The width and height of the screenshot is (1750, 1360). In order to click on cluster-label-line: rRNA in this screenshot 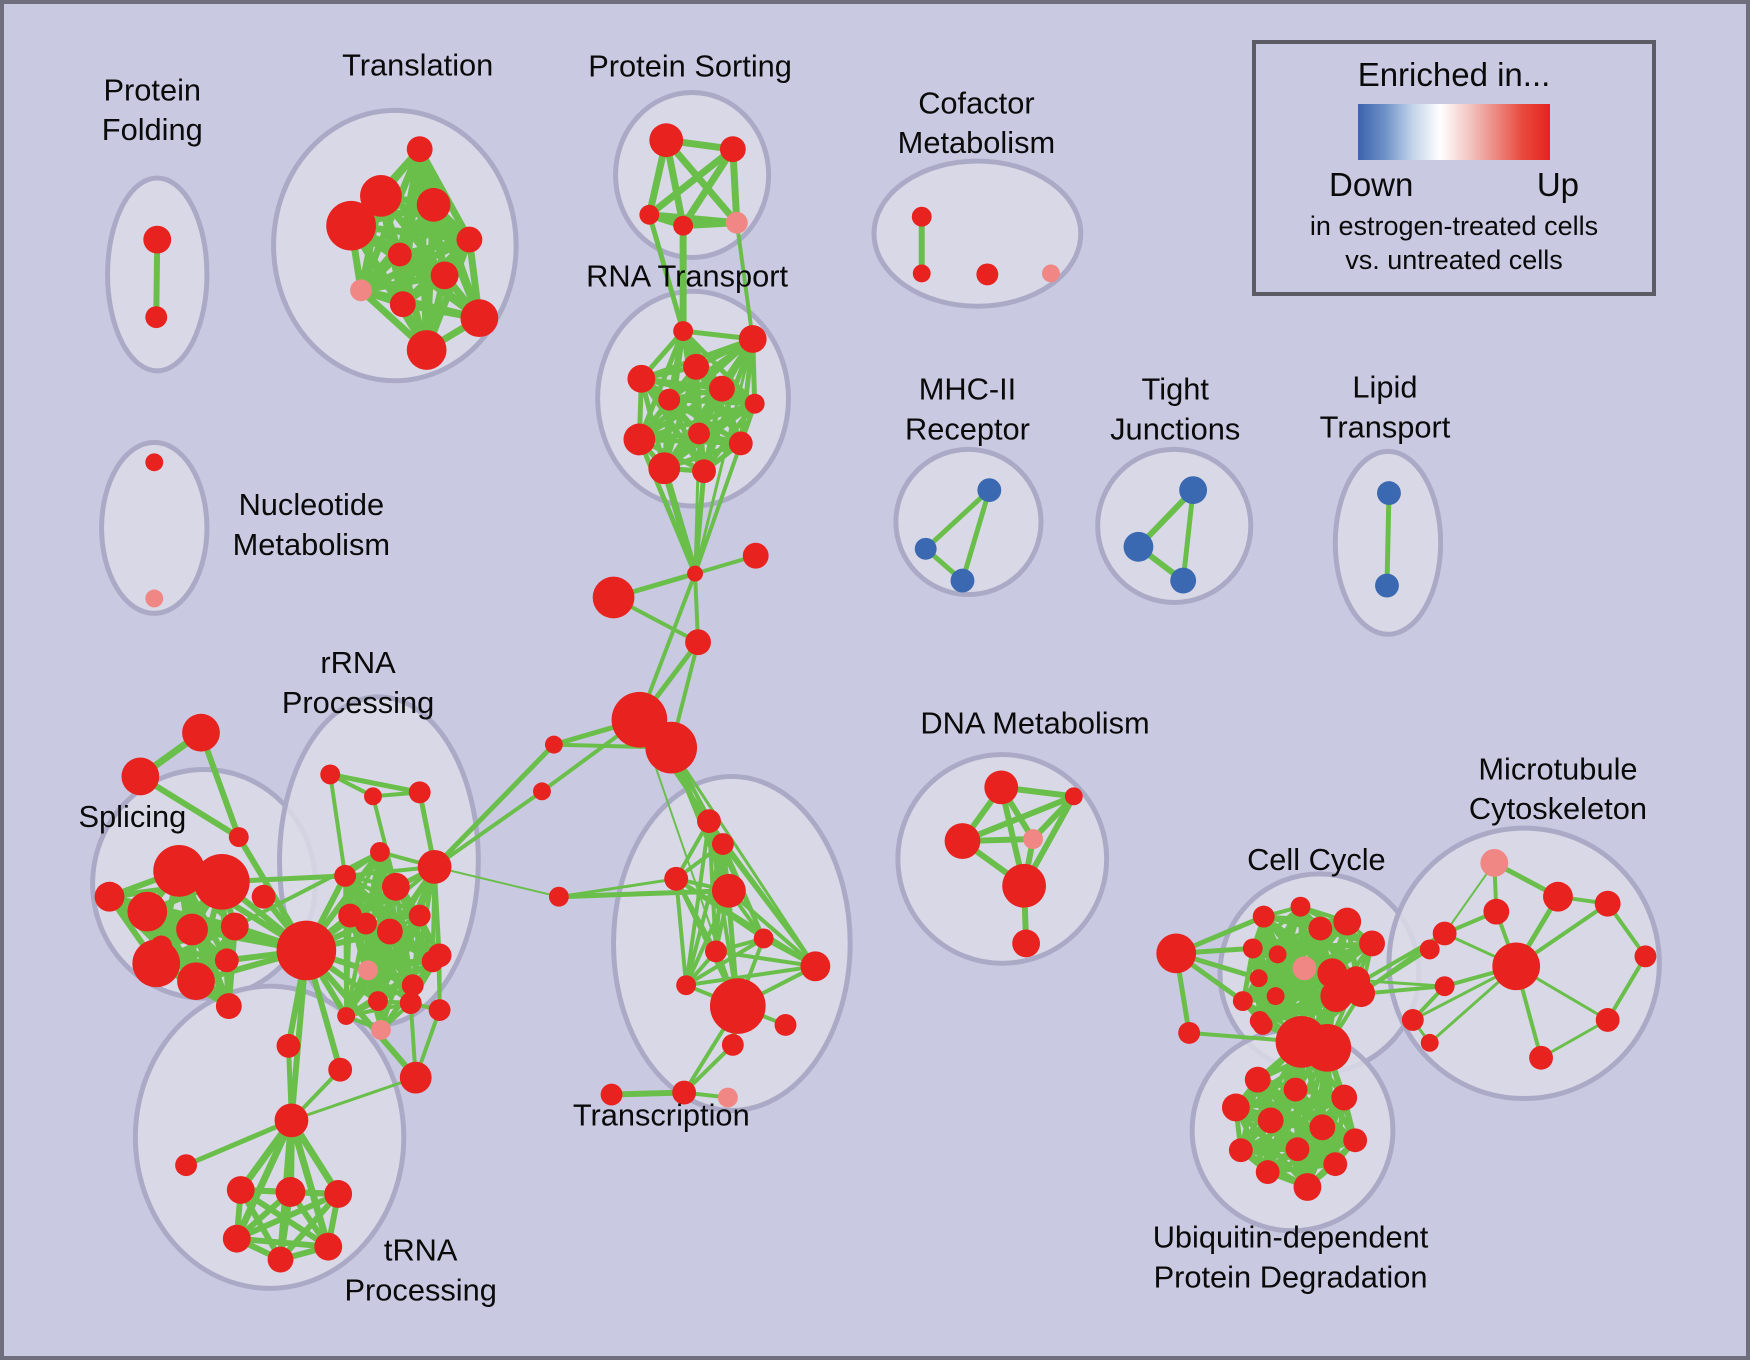, I will do `click(358, 662)`.